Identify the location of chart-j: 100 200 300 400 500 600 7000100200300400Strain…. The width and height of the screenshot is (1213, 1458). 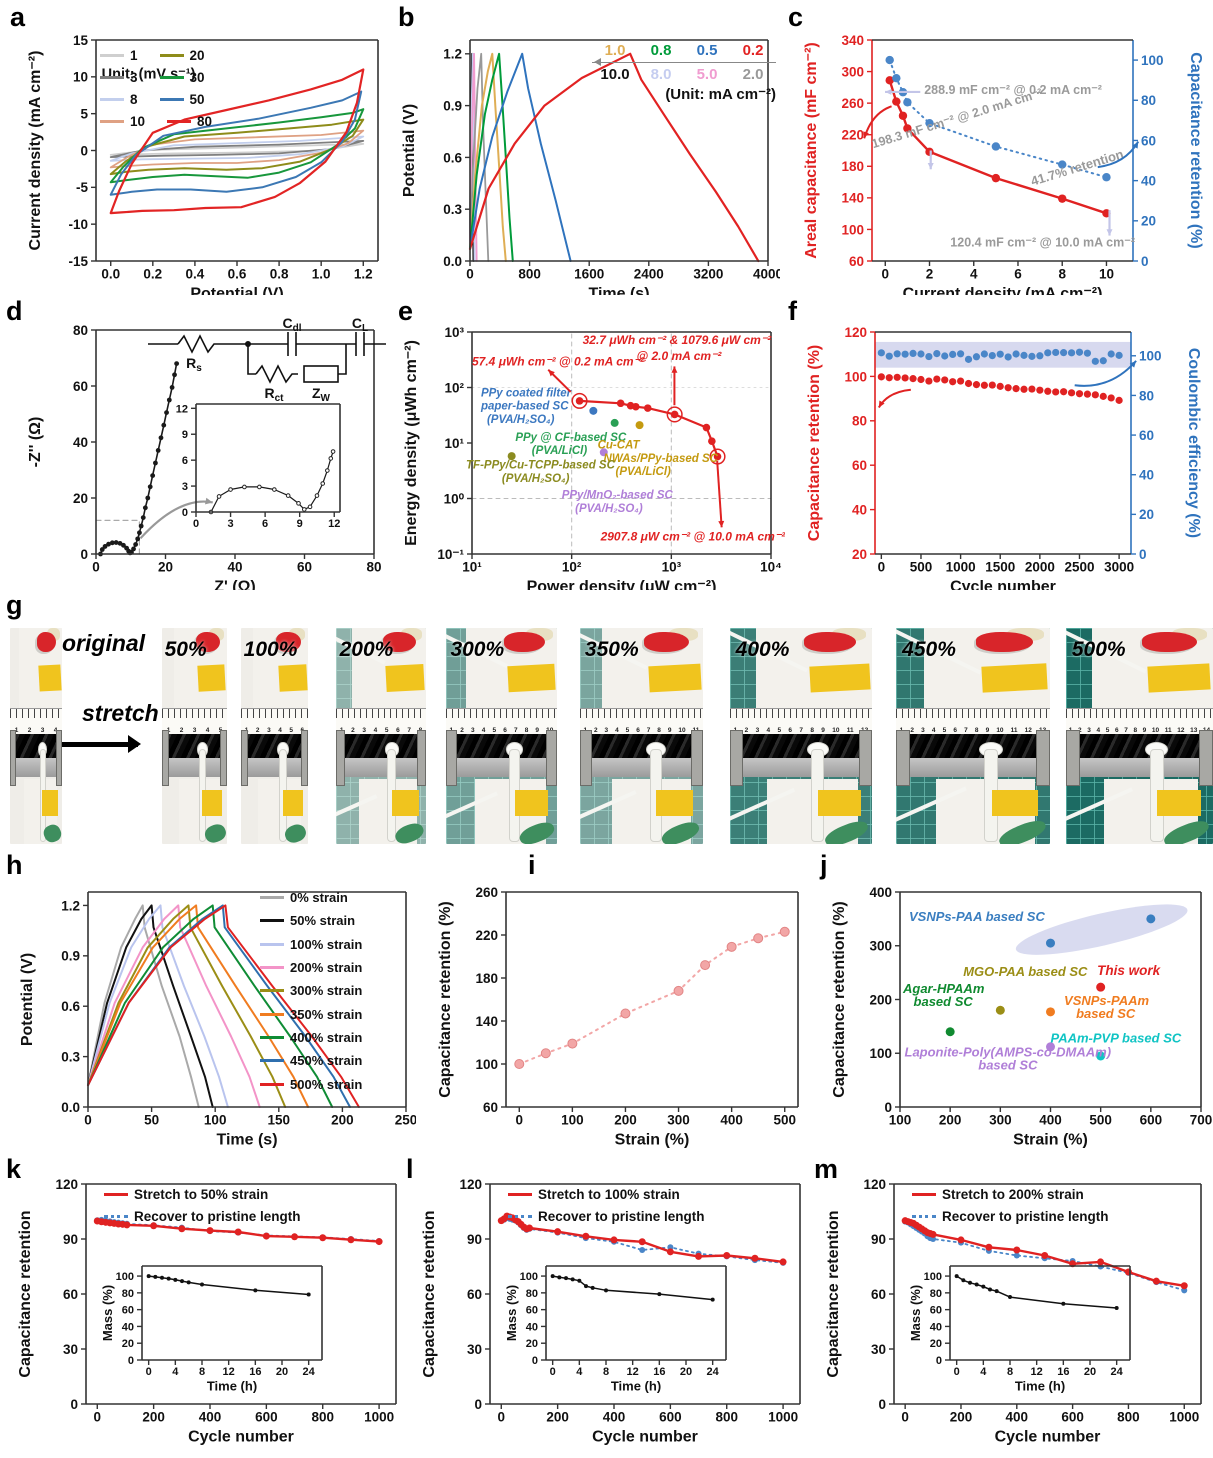
(1021, 1017).